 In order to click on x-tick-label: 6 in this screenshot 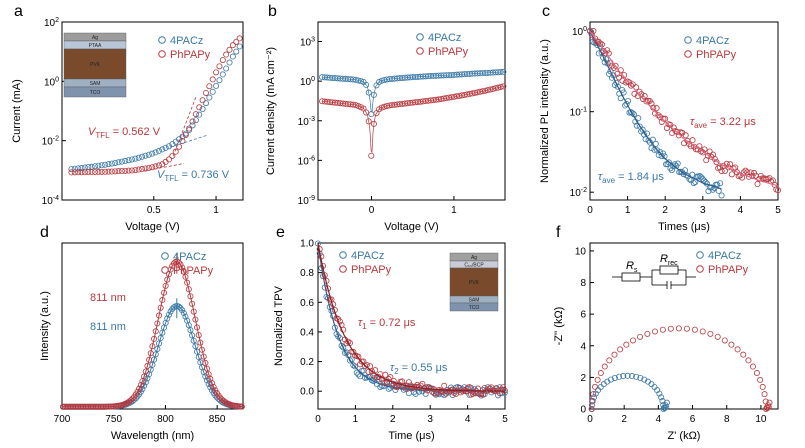, I will do `click(693, 419)`.